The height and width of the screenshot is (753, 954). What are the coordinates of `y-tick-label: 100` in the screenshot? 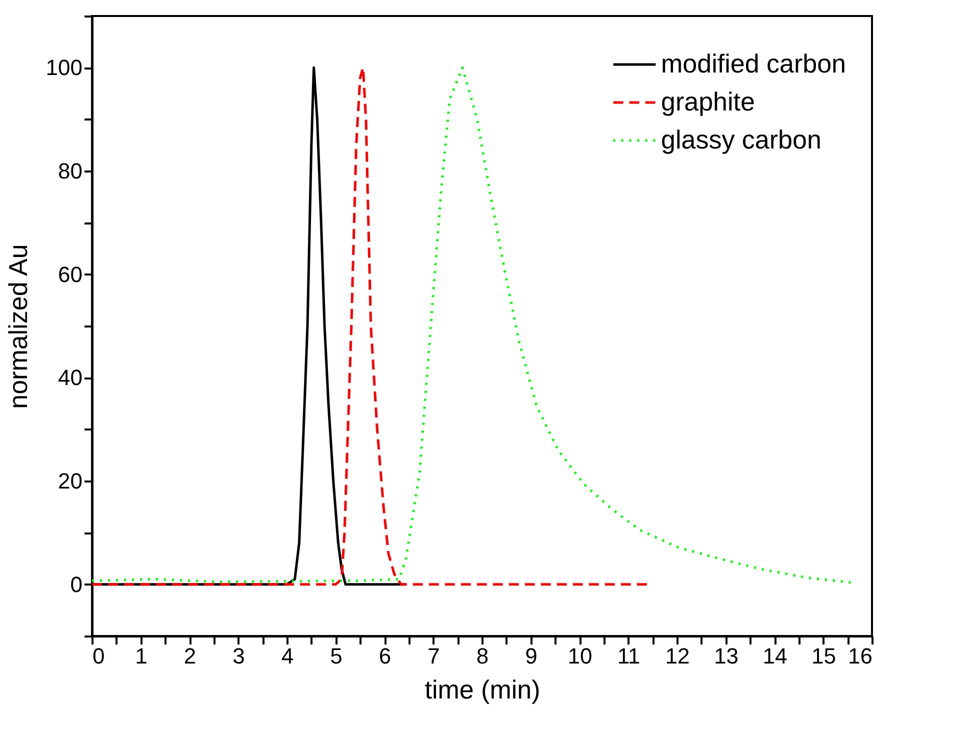 It's located at (64, 67).